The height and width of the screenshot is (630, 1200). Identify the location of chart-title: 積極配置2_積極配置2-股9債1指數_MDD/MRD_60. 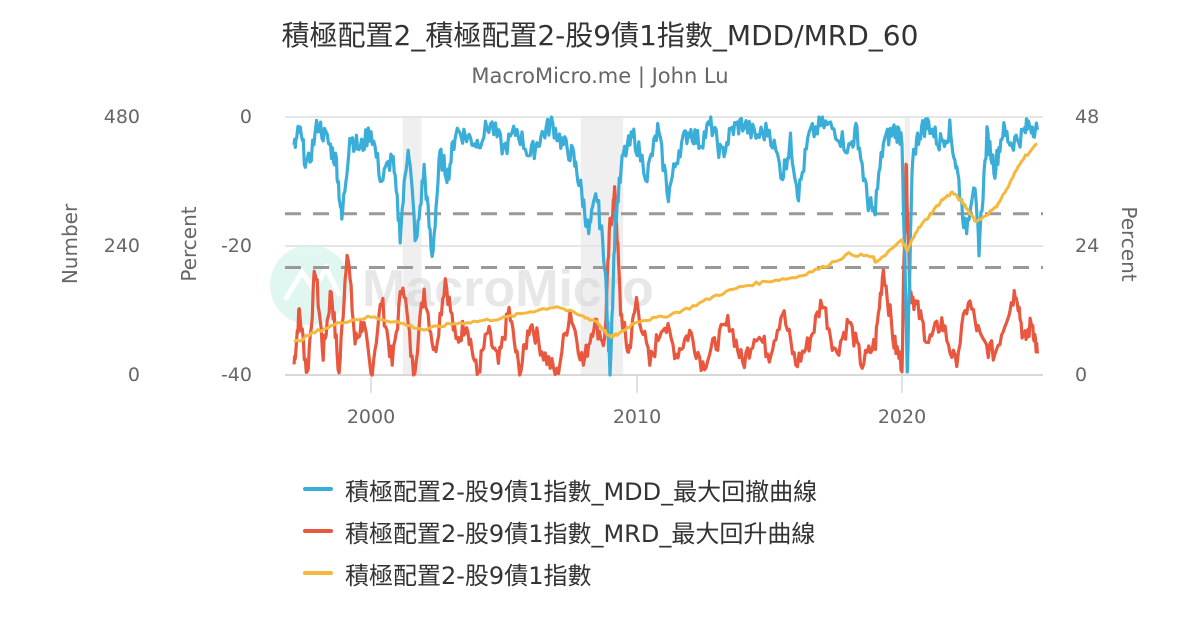
(600, 35).